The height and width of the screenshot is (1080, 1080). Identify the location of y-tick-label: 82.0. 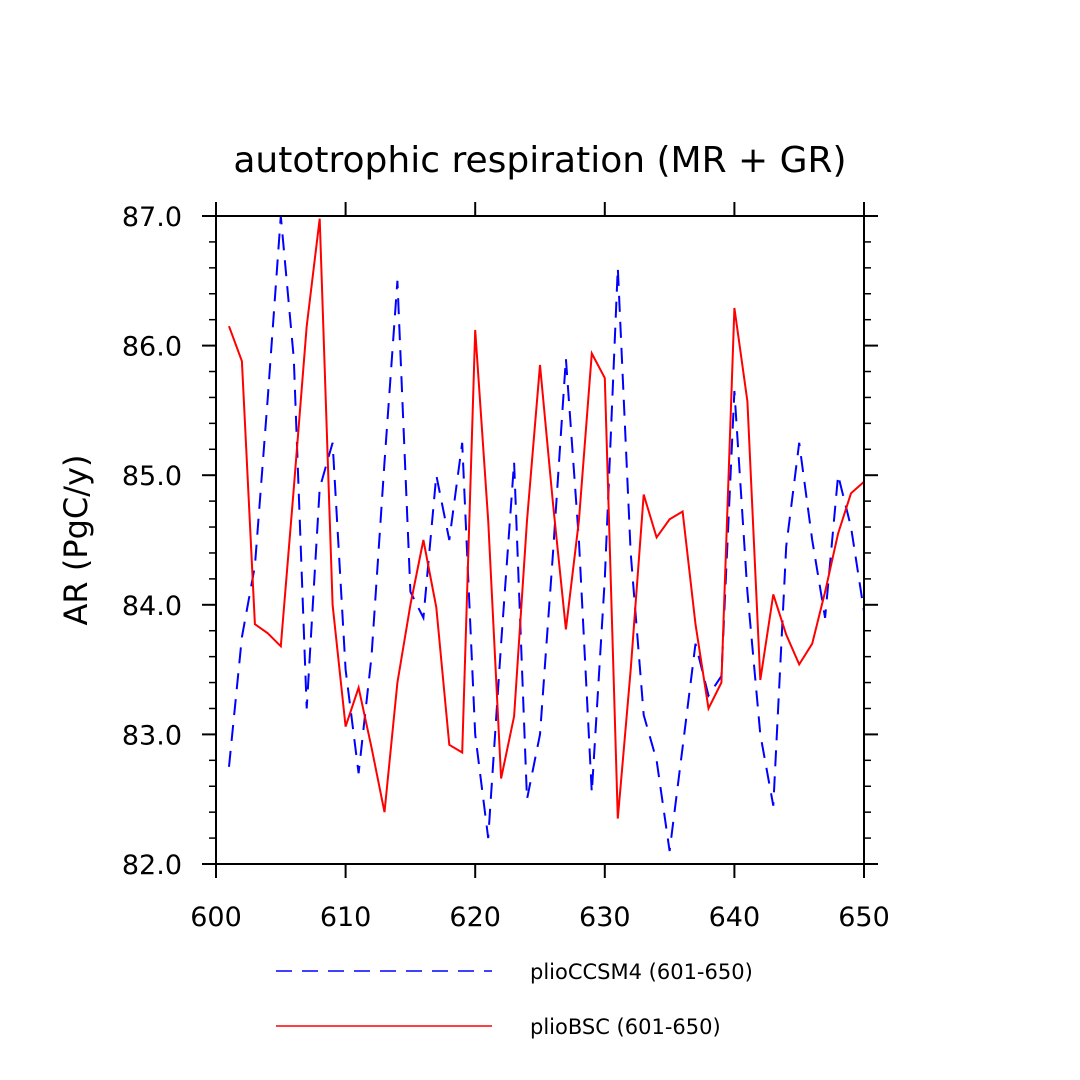
(152, 865).